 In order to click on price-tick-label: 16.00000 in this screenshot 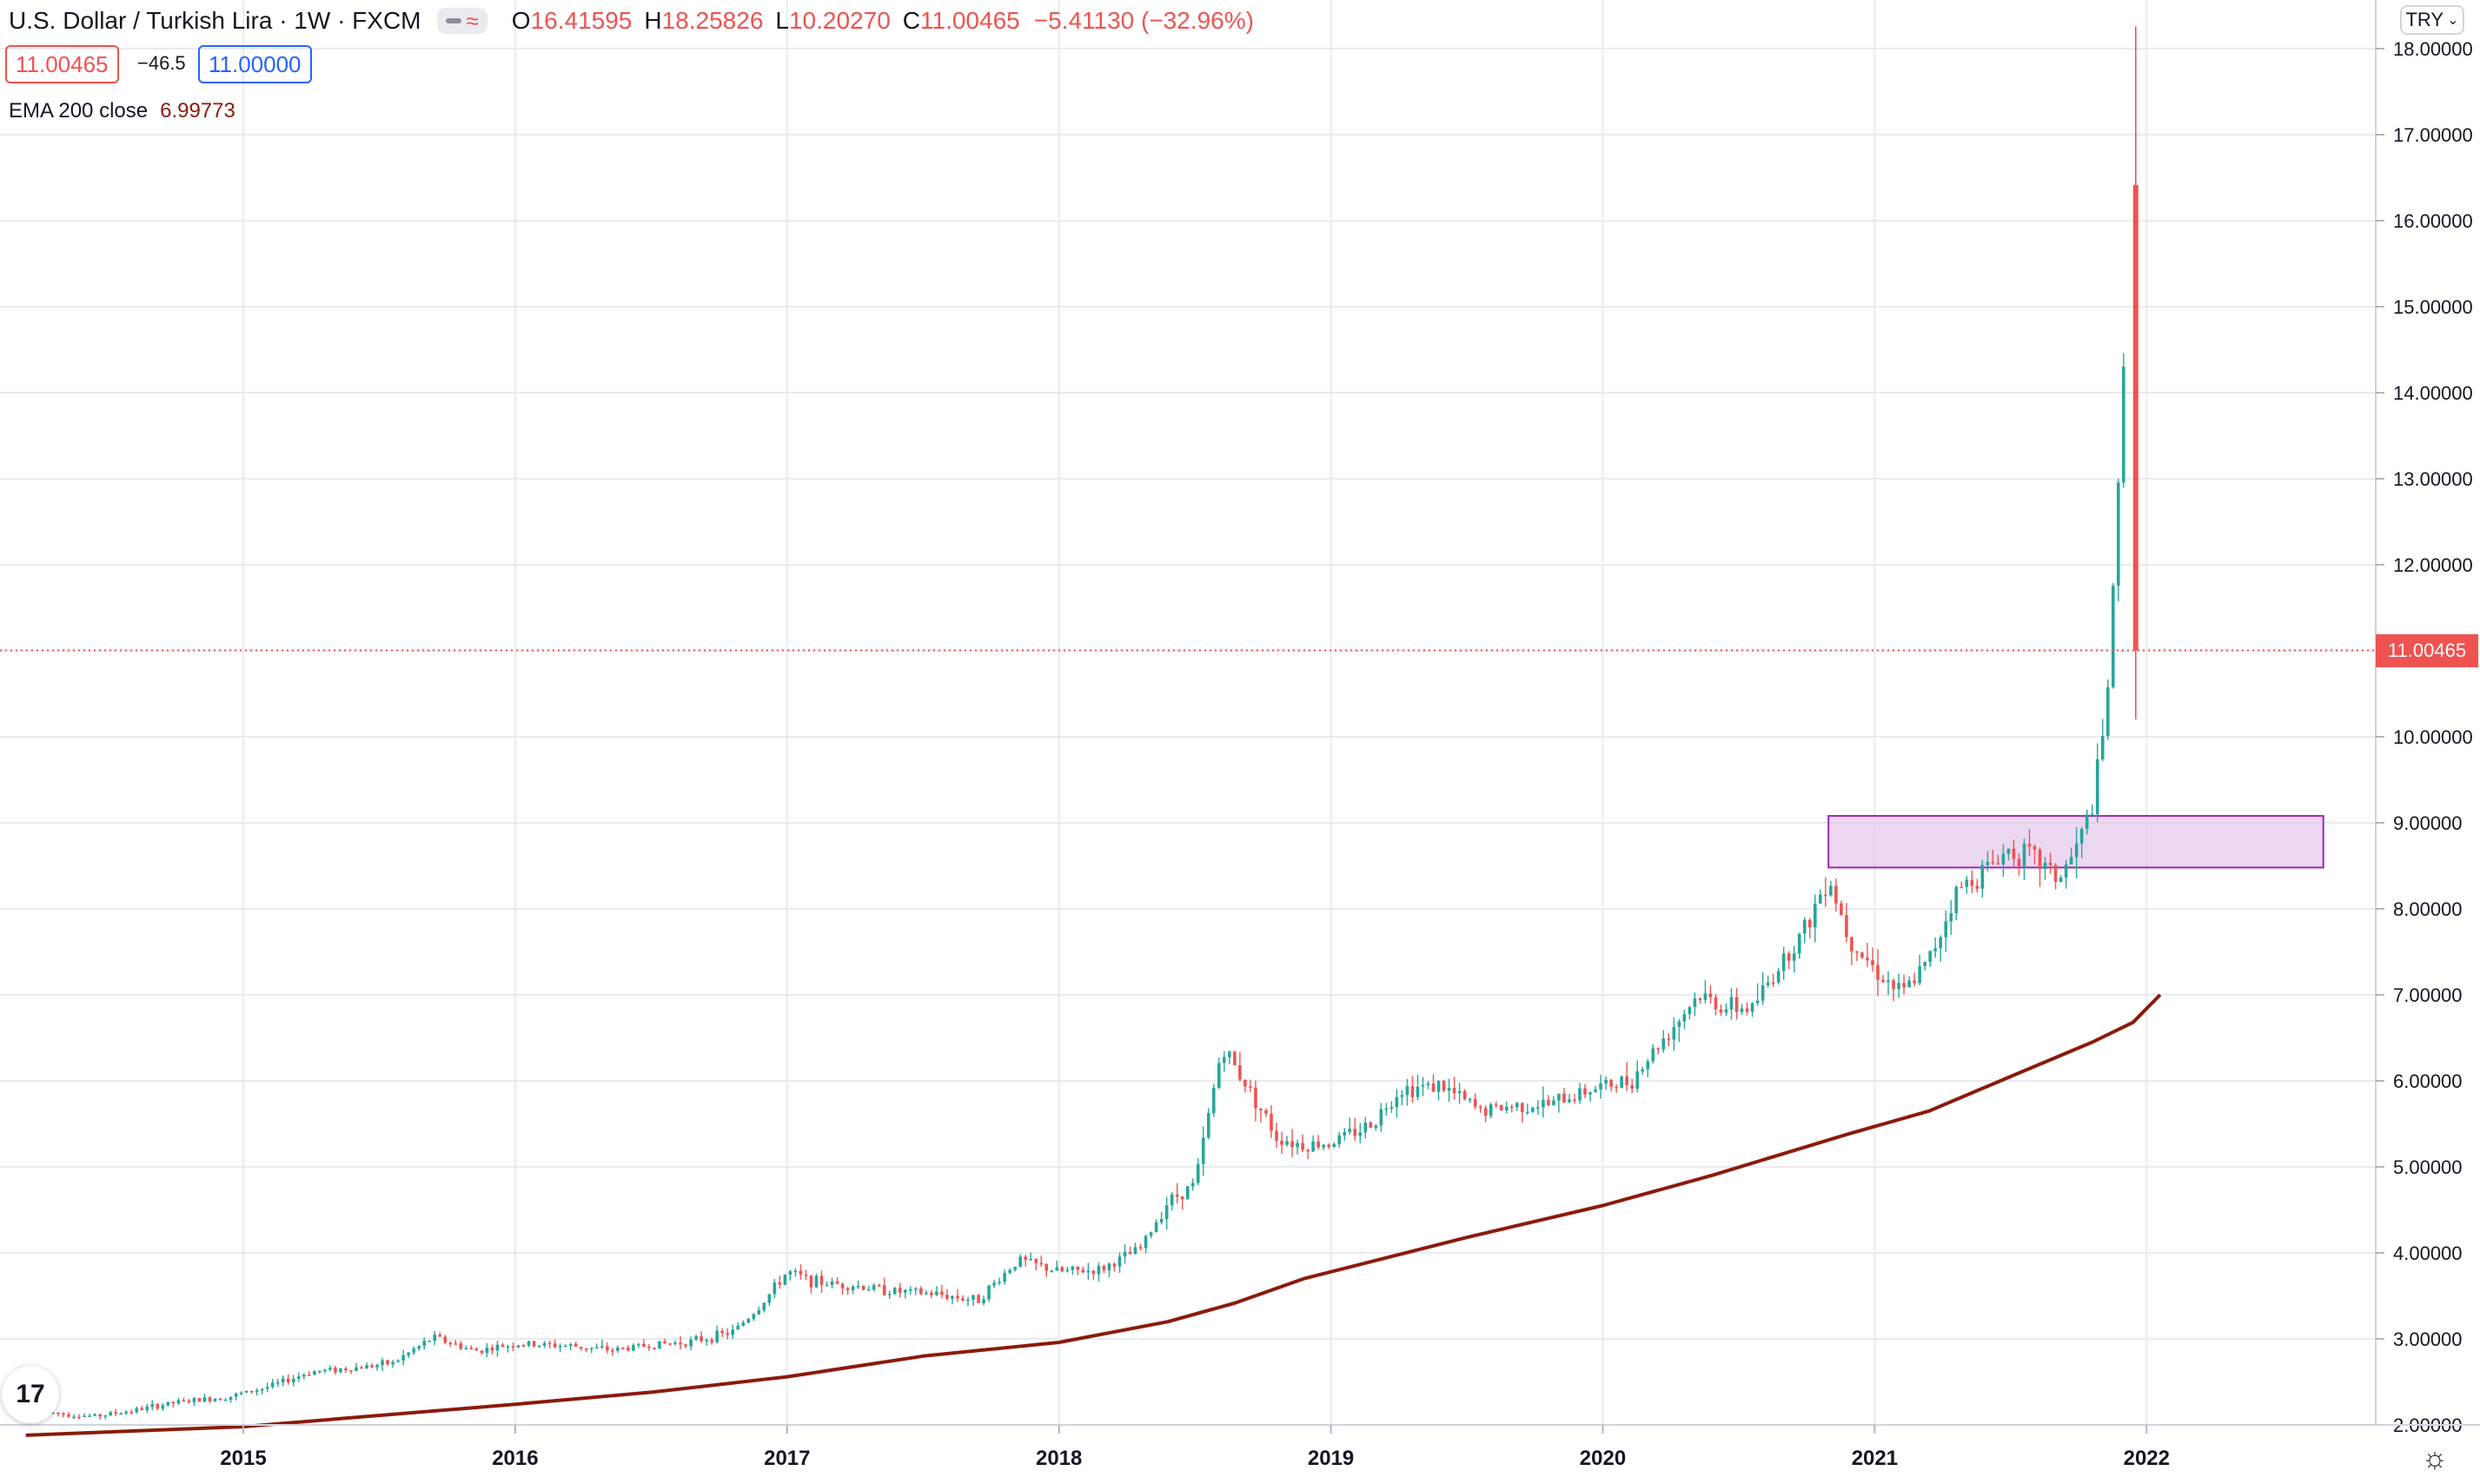, I will do `click(2433, 221)`.